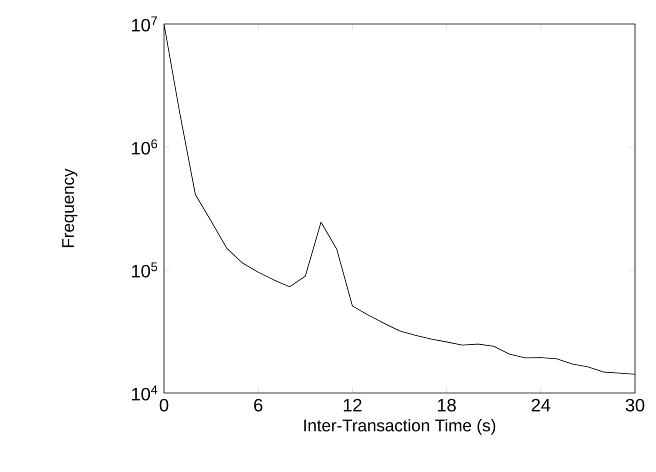 This screenshot has width=656, height=472. What do you see at coordinates (258, 405) in the screenshot?
I see `x-tick-label: 6` at bounding box center [258, 405].